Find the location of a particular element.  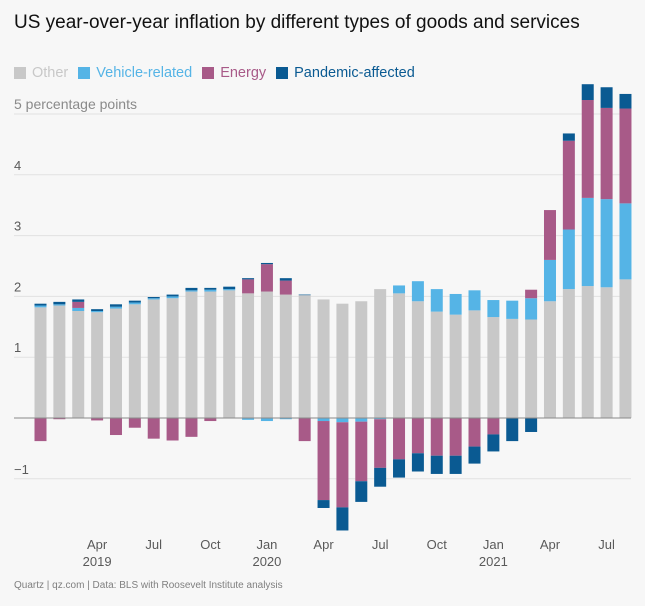

legend-label-vehicle-related: Vehicle-related is located at coordinates (144, 73).